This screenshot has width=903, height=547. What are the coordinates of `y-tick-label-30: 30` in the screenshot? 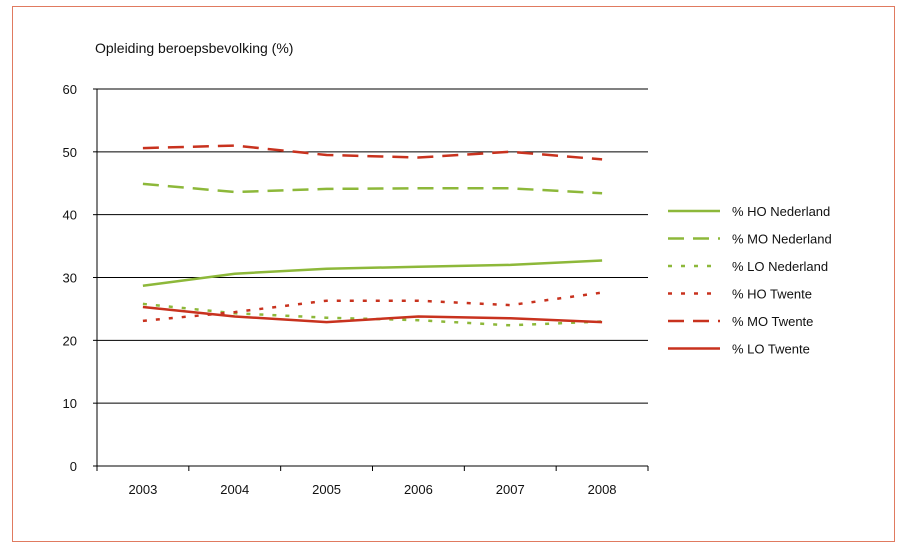 It's located at (70, 278).